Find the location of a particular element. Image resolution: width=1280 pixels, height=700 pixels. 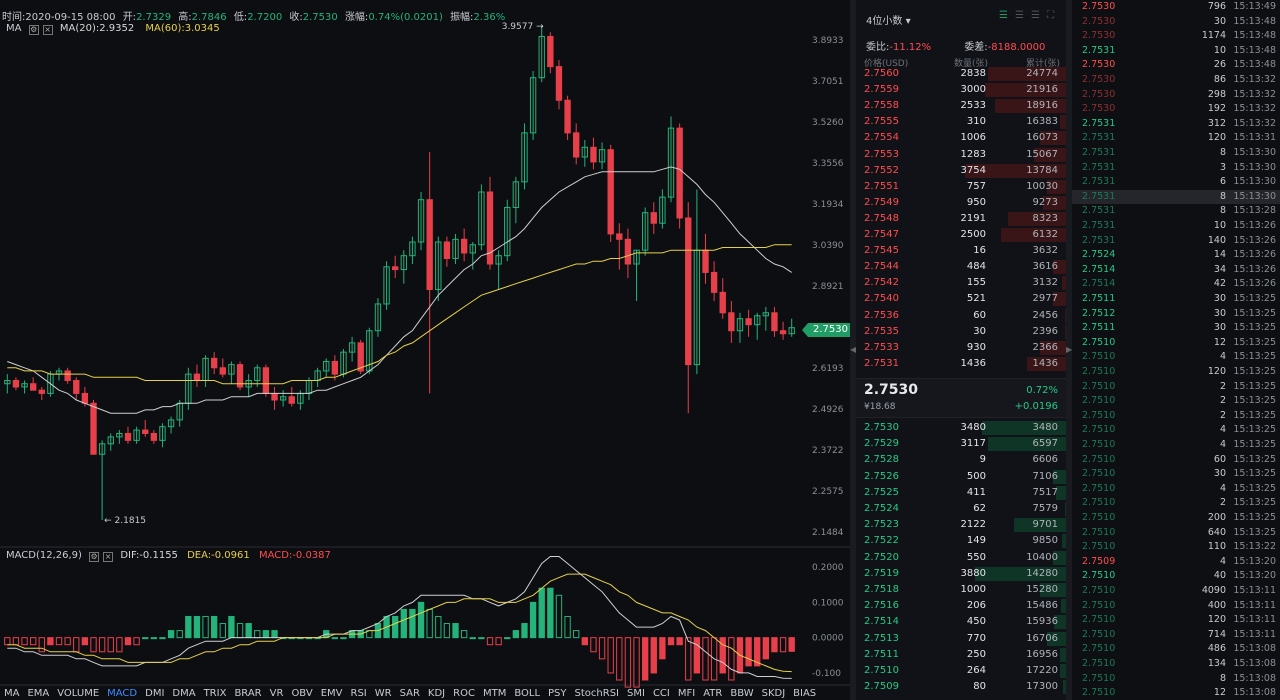

expand-icon: ⛶ is located at coordinates (1050, 15).